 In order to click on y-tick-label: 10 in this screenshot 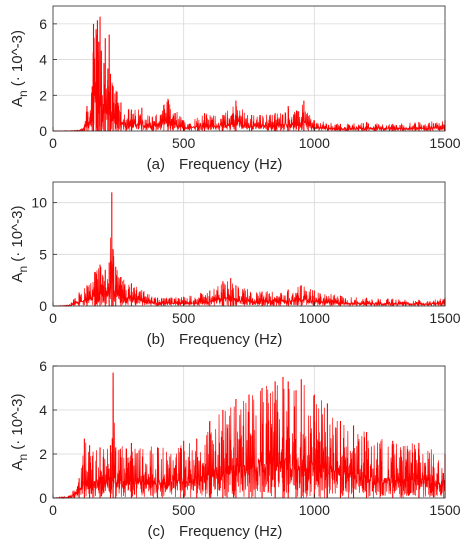, I will do `click(39, 203)`.